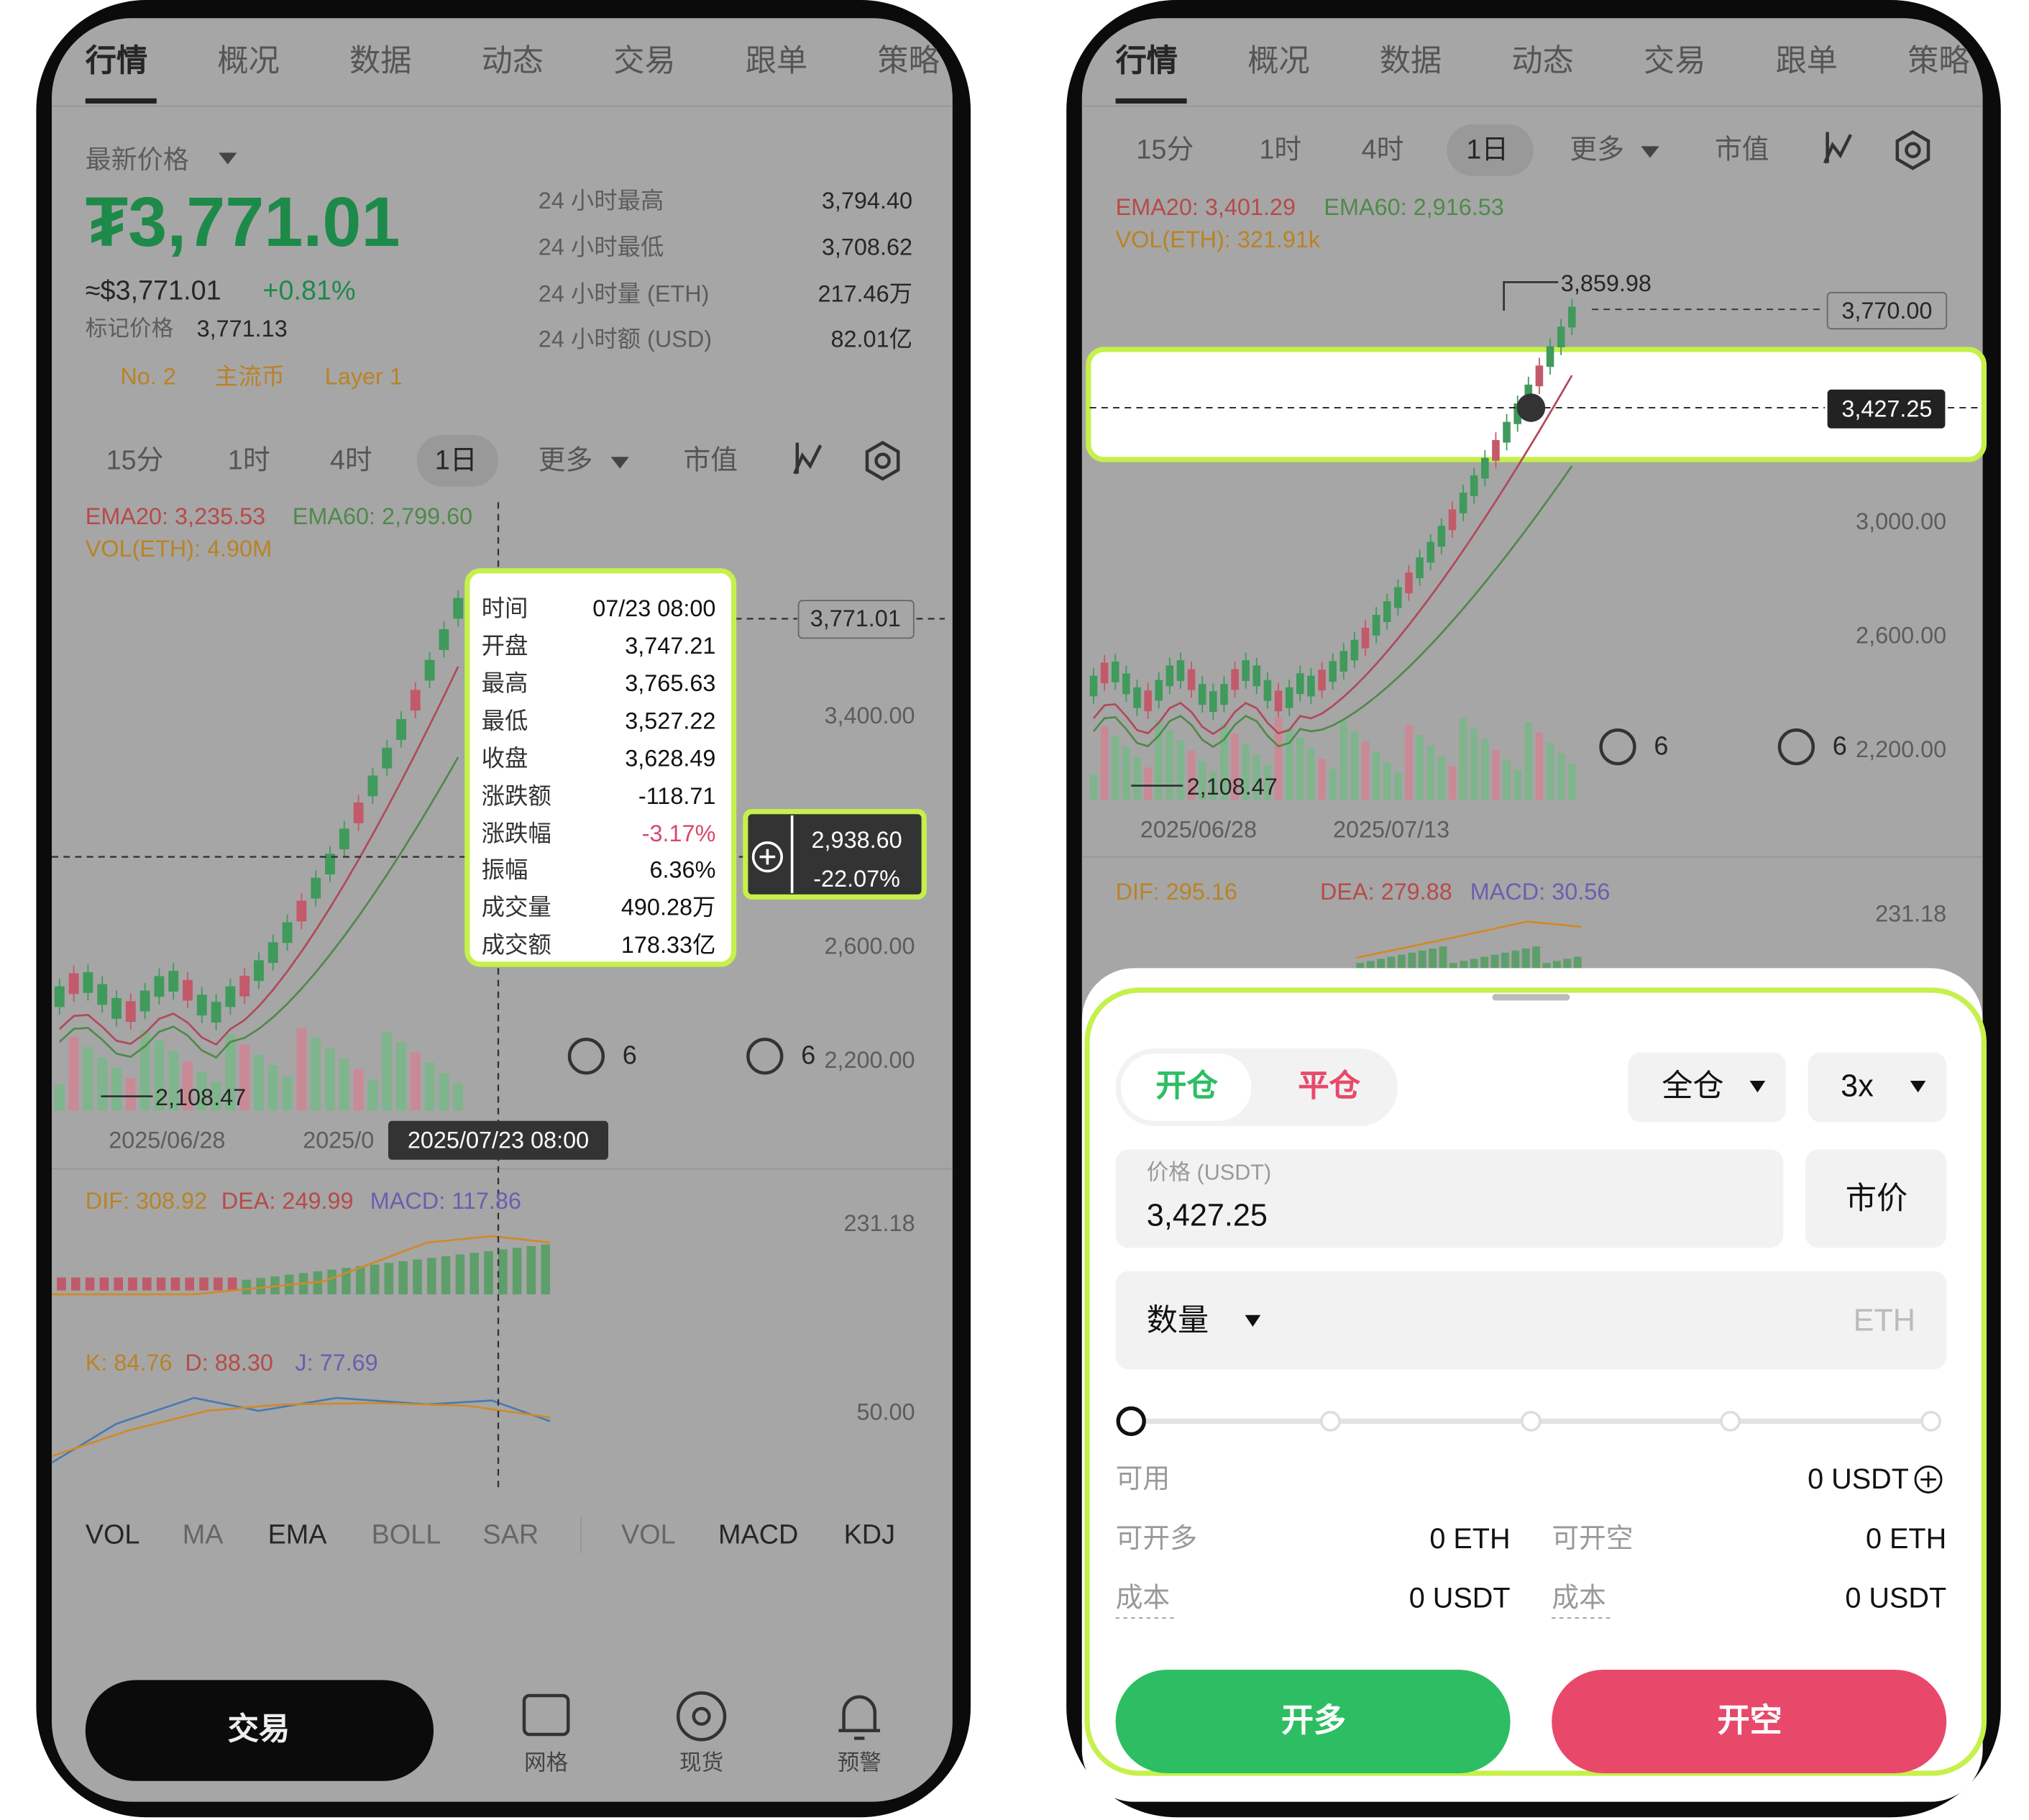 The height and width of the screenshot is (1820, 2029). What do you see at coordinates (1177, 1321) in the screenshot?
I see `label: 数量` at bounding box center [1177, 1321].